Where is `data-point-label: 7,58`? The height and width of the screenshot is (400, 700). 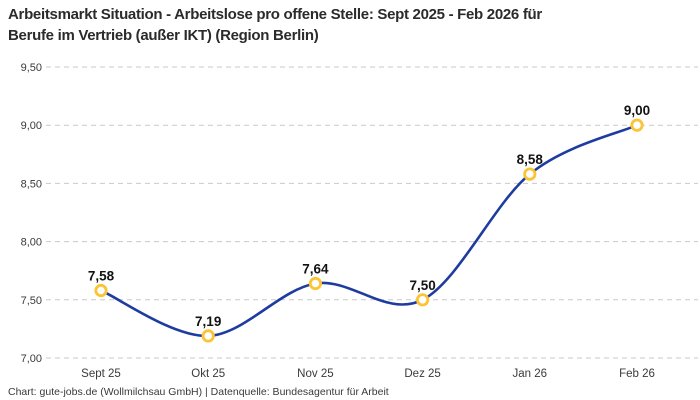 data-point-label: 7,58 is located at coordinates (101, 276).